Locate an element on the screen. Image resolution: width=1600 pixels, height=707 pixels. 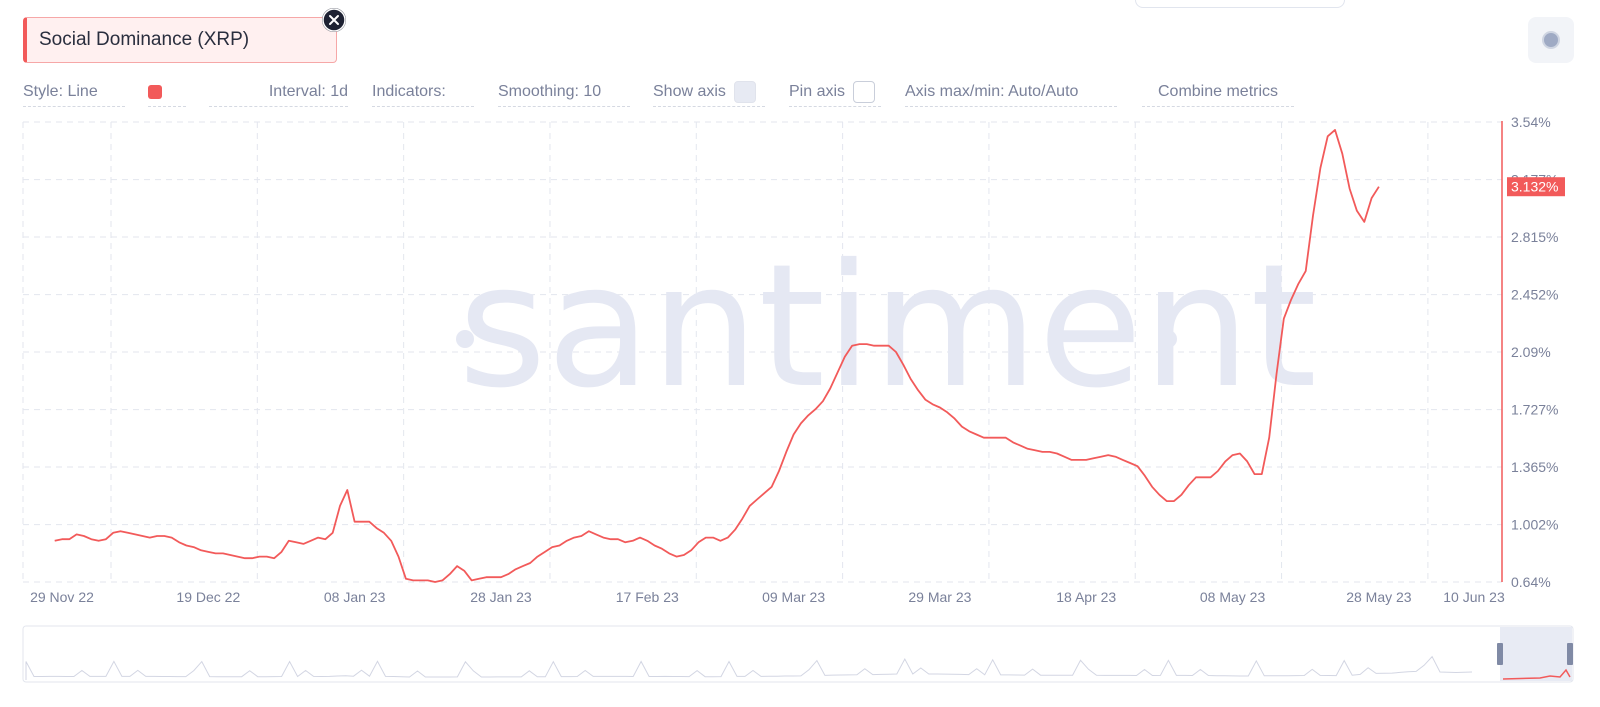
navigator-overview-line is located at coordinates (749, 667).